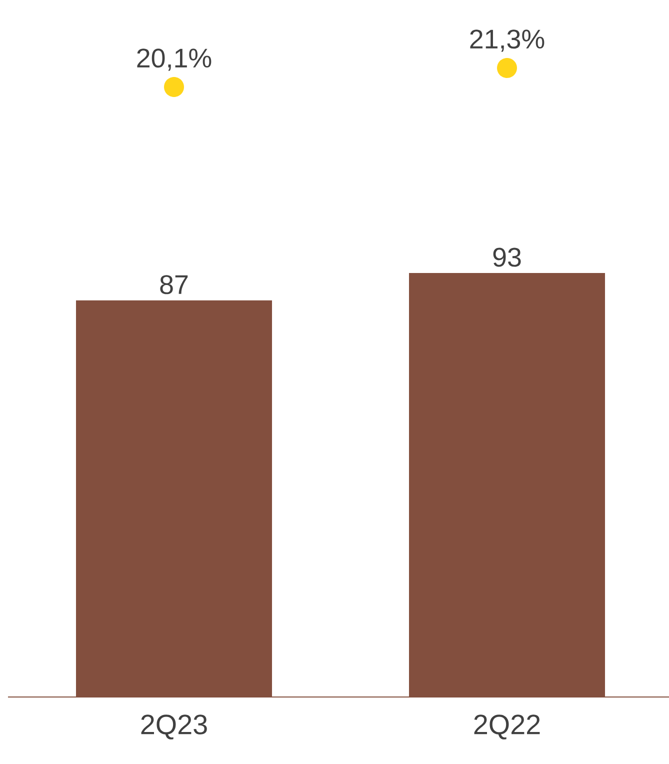 This screenshot has height=764, width=669. I want to click on x-tick-label: 2Q23, so click(174, 727).